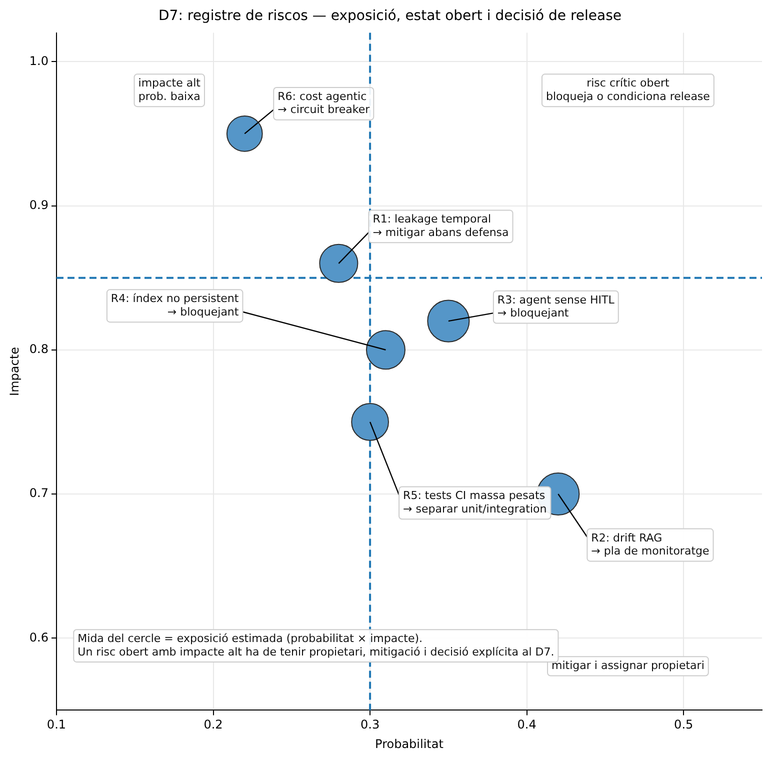 This screenshot has height=760, width=784. I want to click on x-tick-label: 0.3, so click(370, 725).